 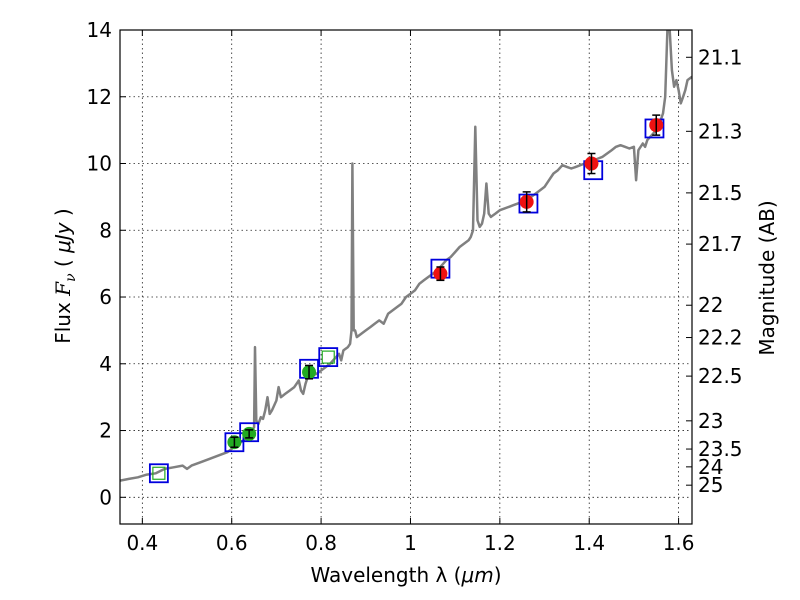 I want to click on x-tick-label: 1.4, so click(x=589, y=543).